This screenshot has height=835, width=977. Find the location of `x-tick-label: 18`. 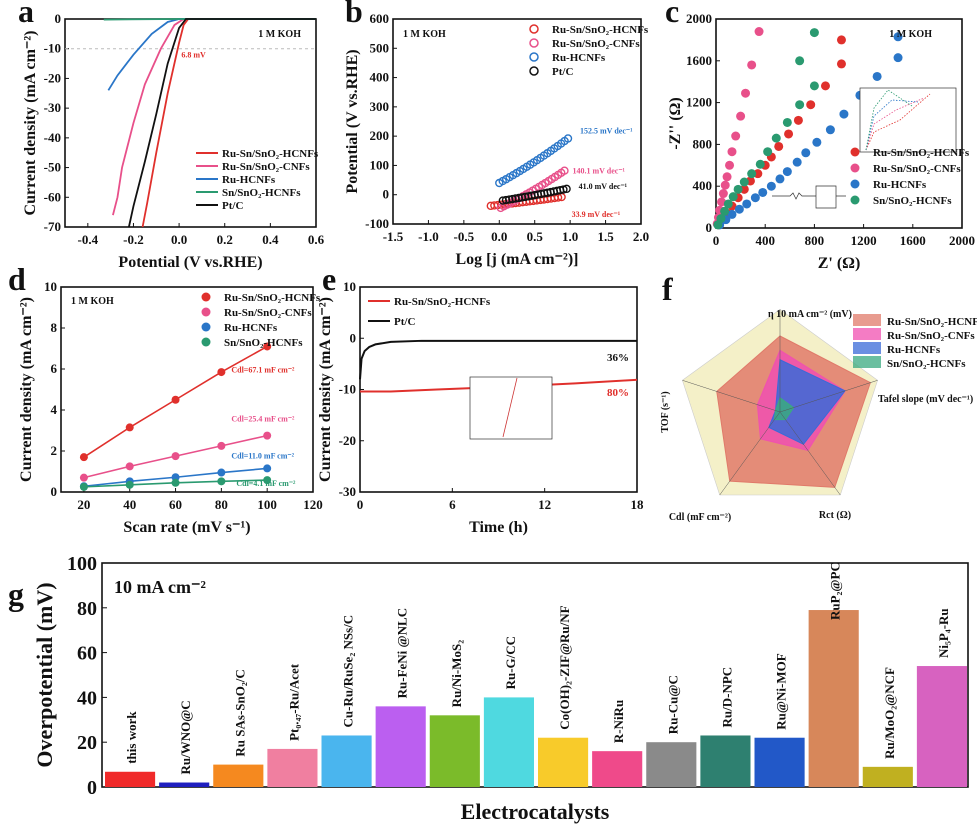

x-tick-label: 18 is located at coordinates (638, 504).